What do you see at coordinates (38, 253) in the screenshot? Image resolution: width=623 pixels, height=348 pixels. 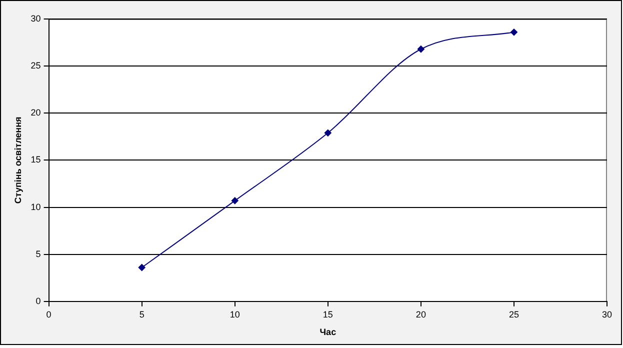 I see `y-tick-label: 5` at bounding box center [38, 253].